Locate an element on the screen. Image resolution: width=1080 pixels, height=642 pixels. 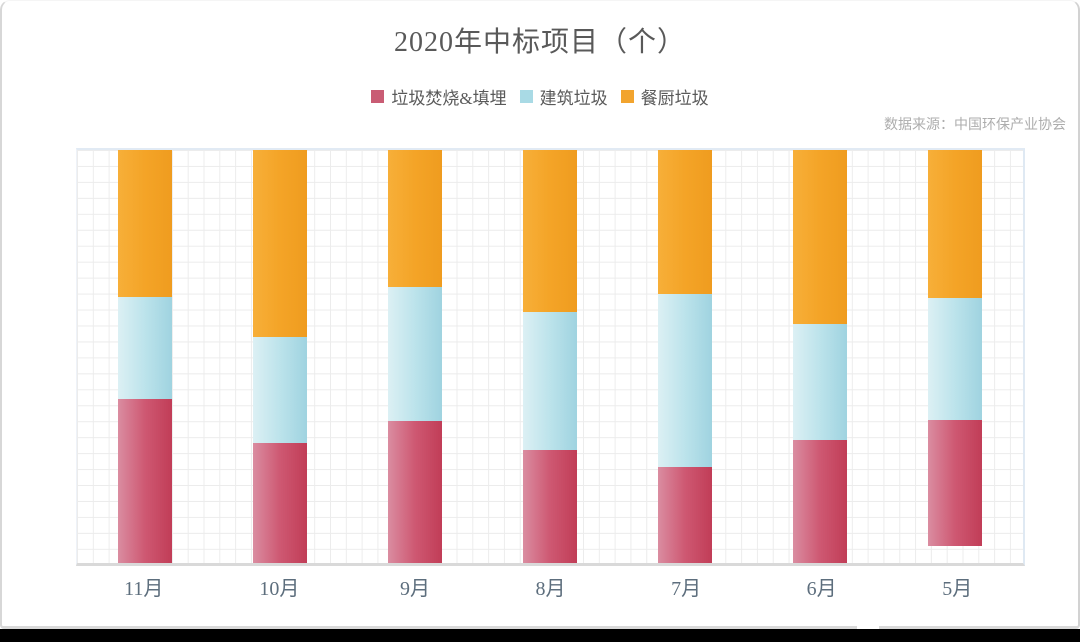
stacked-bar-7月 is located at coordinates (685, 356).